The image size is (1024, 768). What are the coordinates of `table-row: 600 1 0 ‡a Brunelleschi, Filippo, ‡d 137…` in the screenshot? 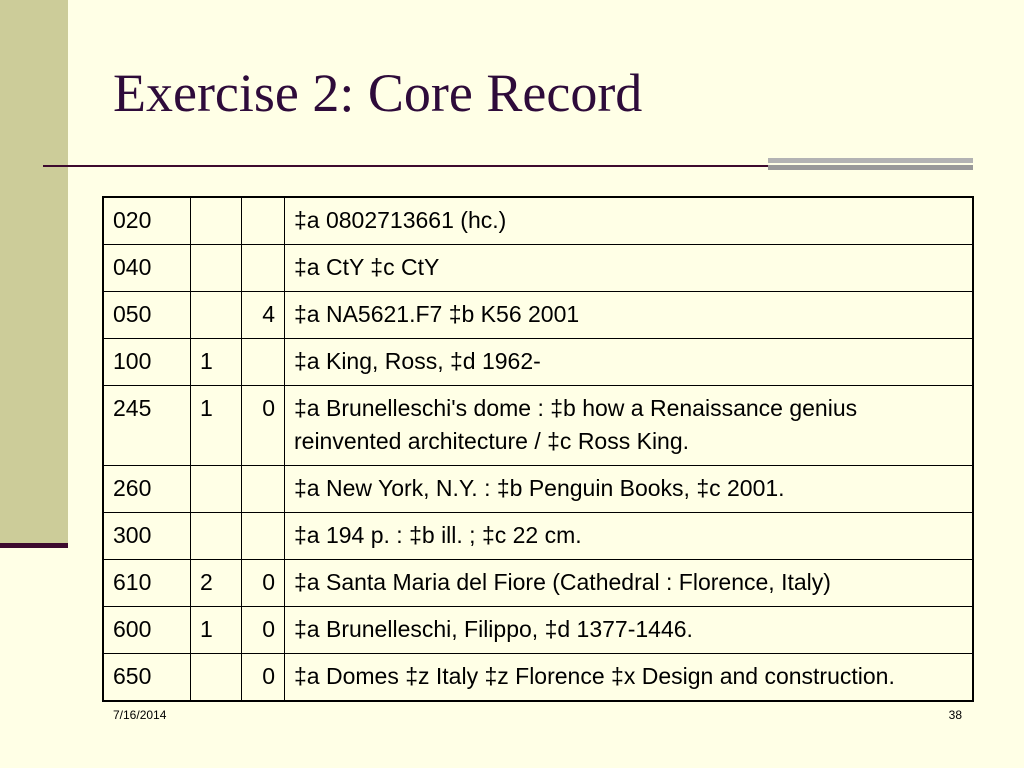 It's located at (538, 630).